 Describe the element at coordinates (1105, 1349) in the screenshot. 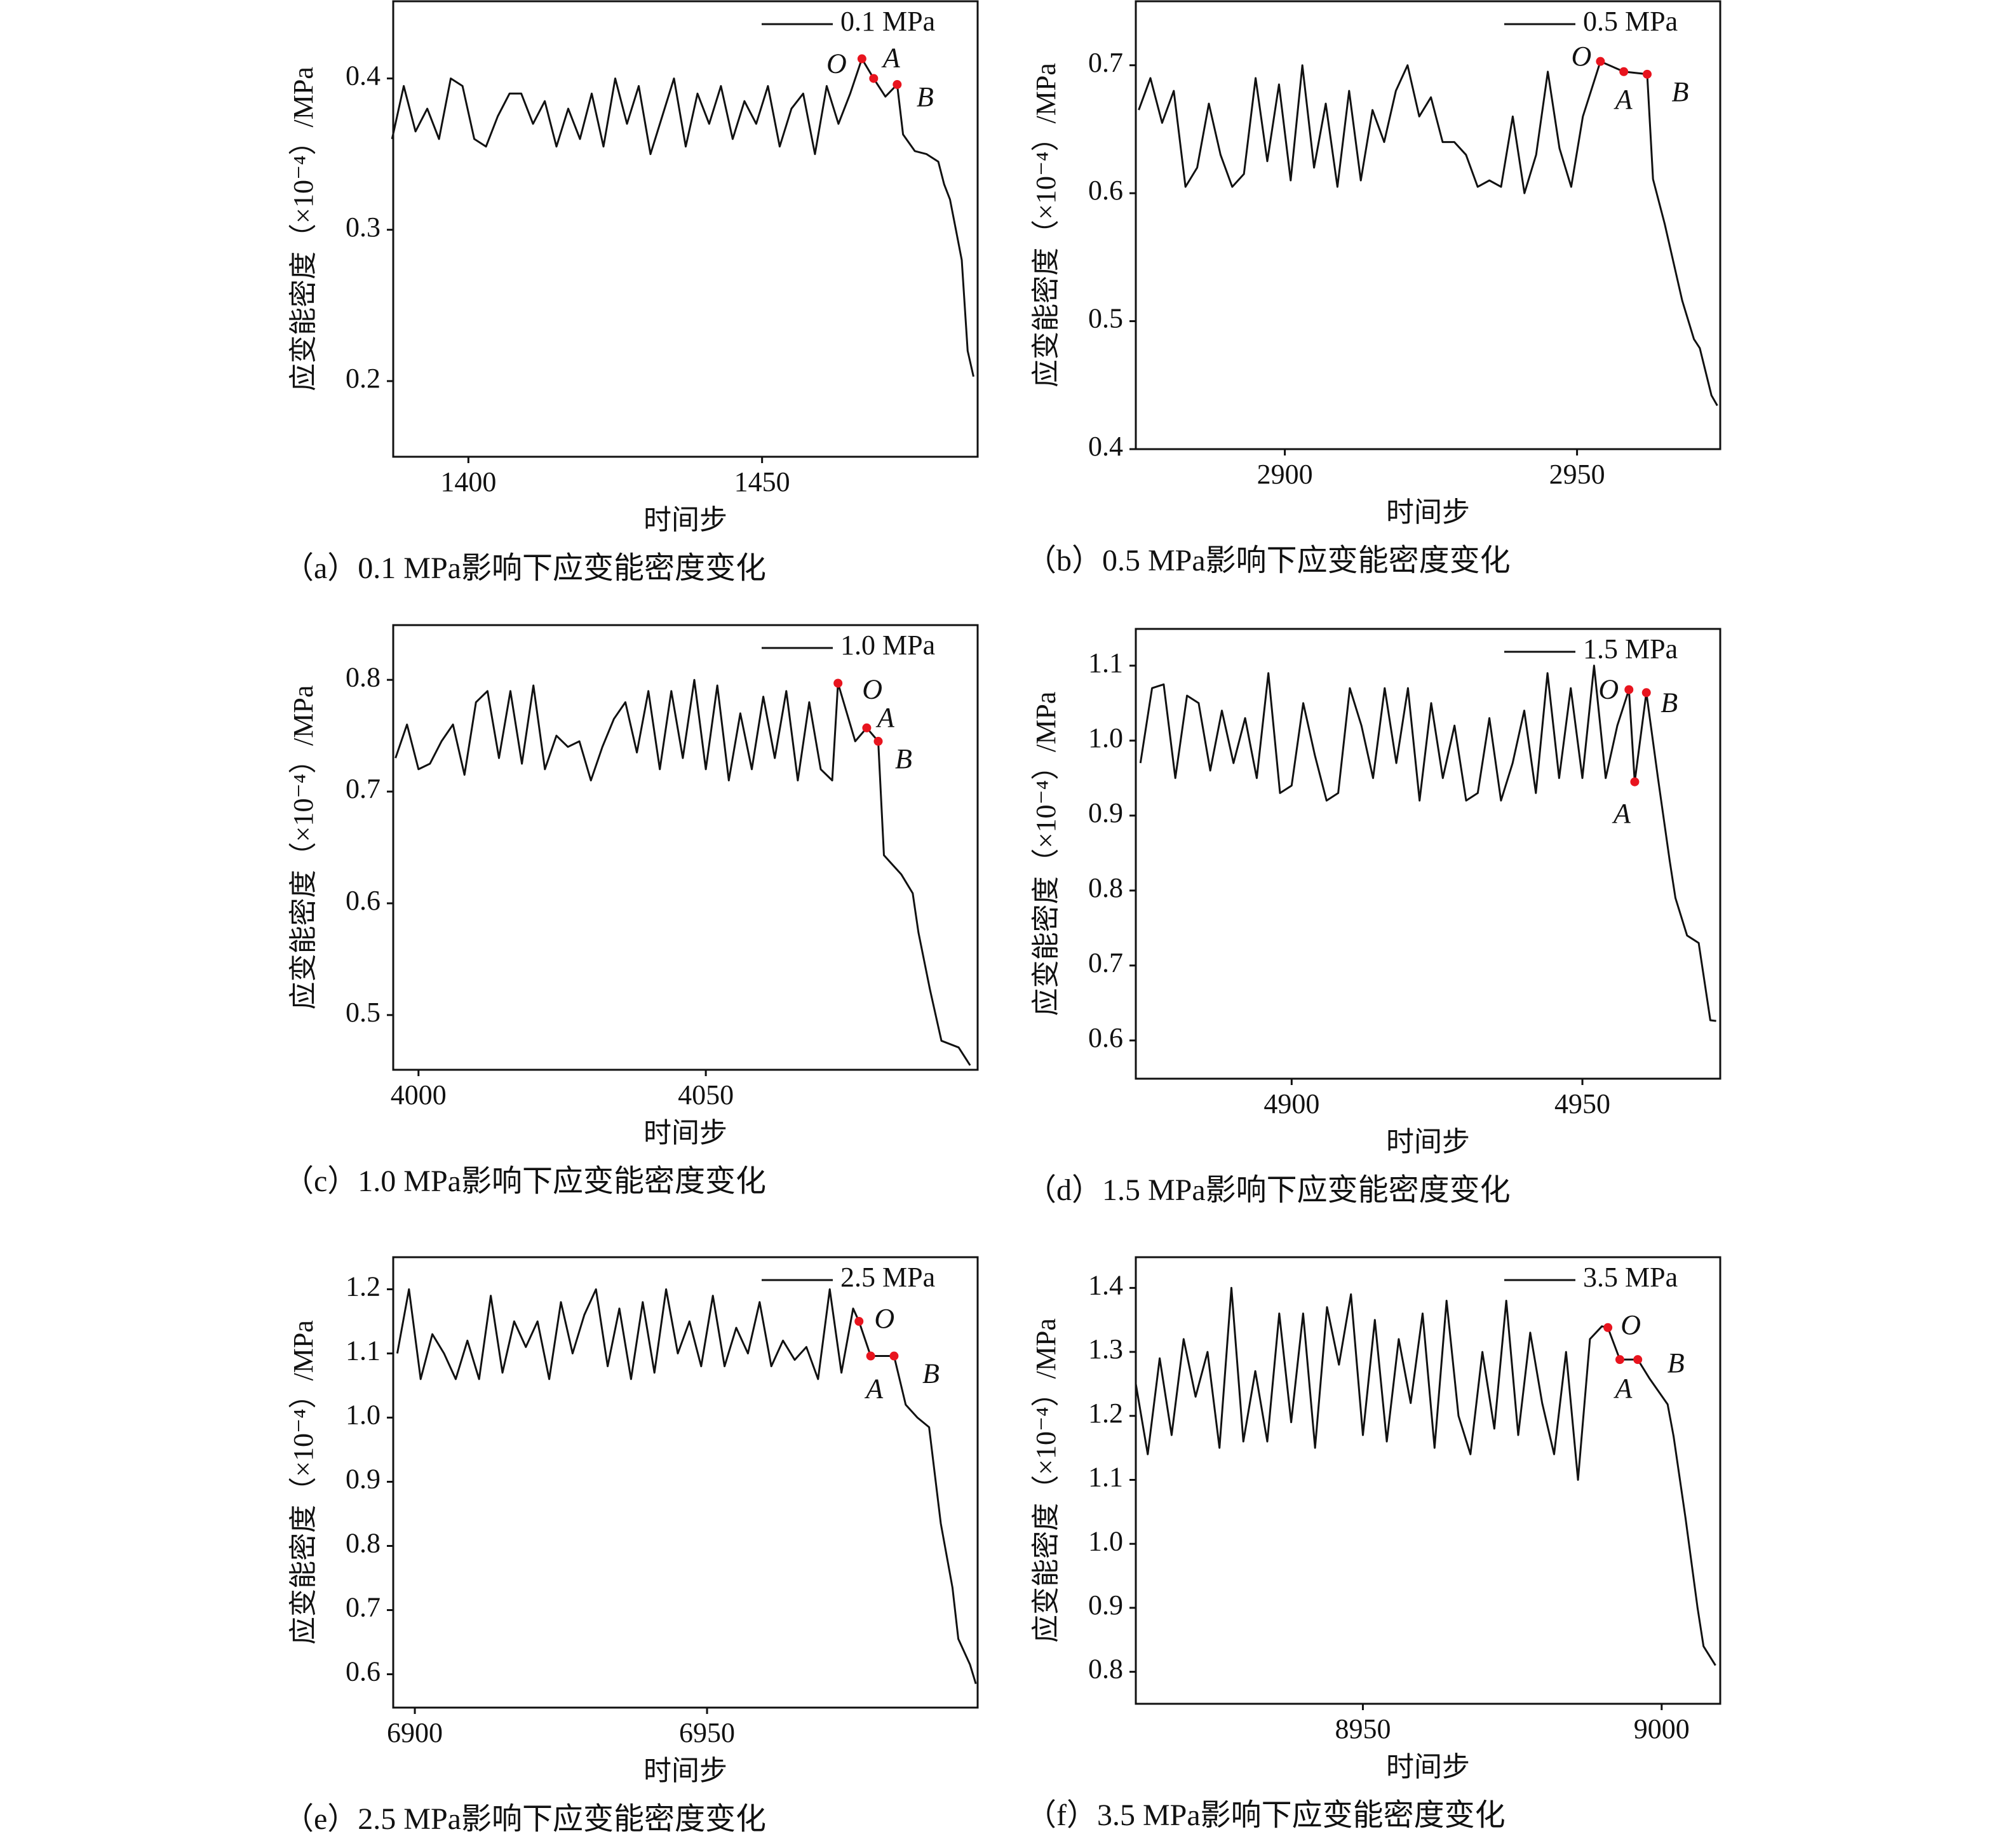

I see `y-tick-label: 1.3` at that location.